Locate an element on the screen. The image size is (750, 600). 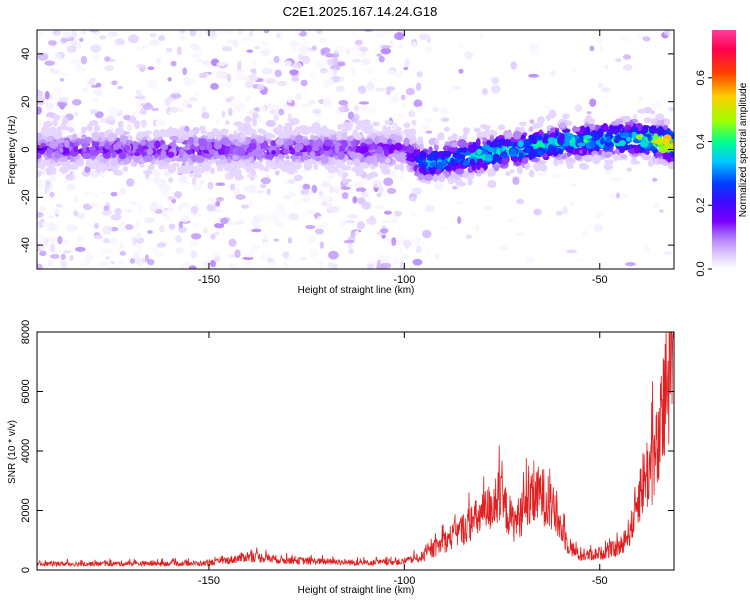
colorbar-tick-label: 0.2 is located at coordinates (701, 205).